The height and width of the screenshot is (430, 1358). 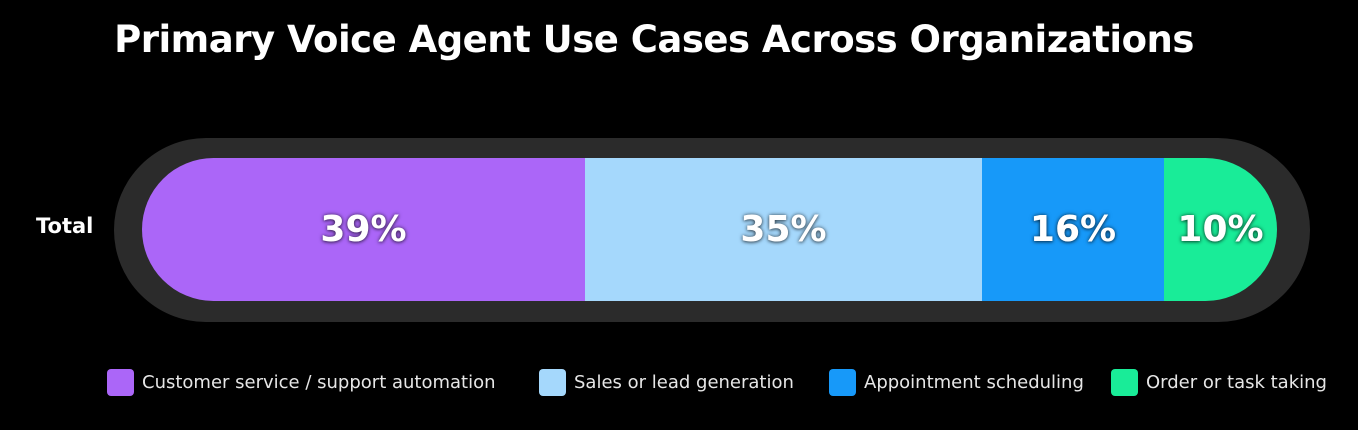 I want to click on data-label-sales: 35%, so click(x=783, y=229).